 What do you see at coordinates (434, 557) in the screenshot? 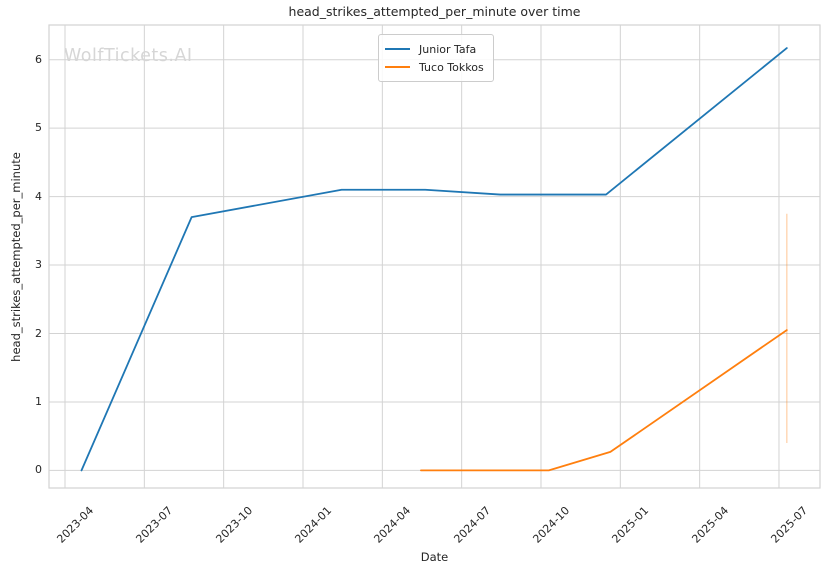
I see `x-axis-label: Date` at bounding box center [434, 557].